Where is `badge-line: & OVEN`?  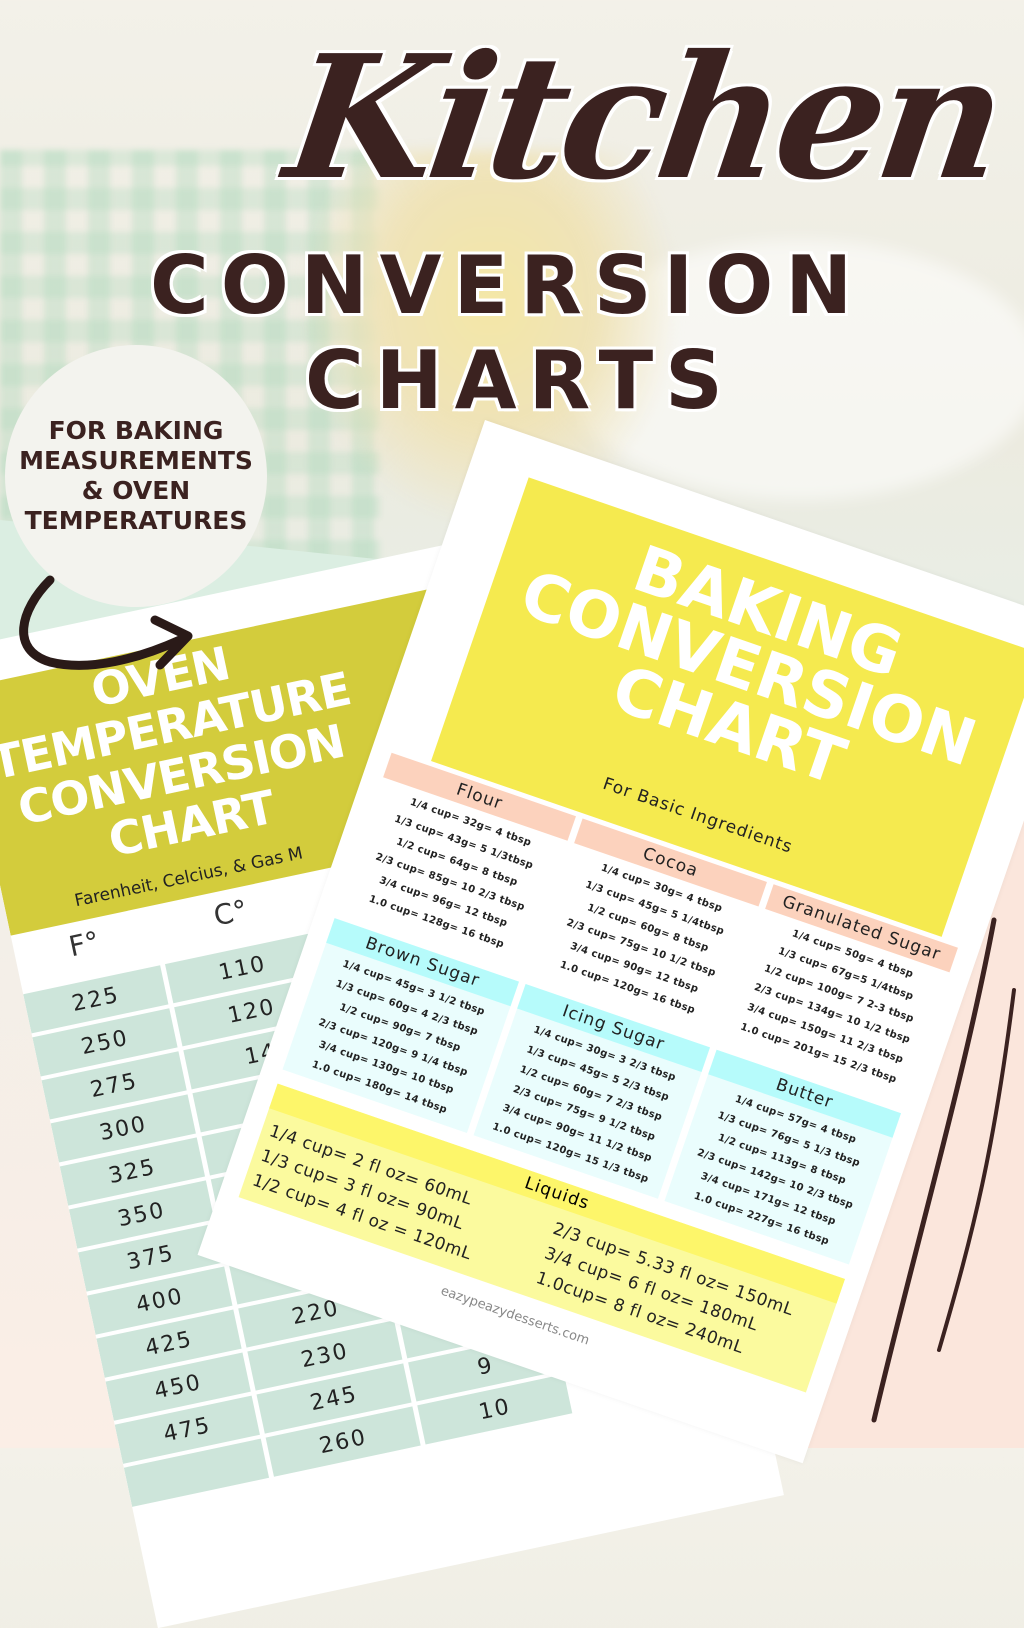 badge-line: & OVEN is located at coordinates (136, 490).